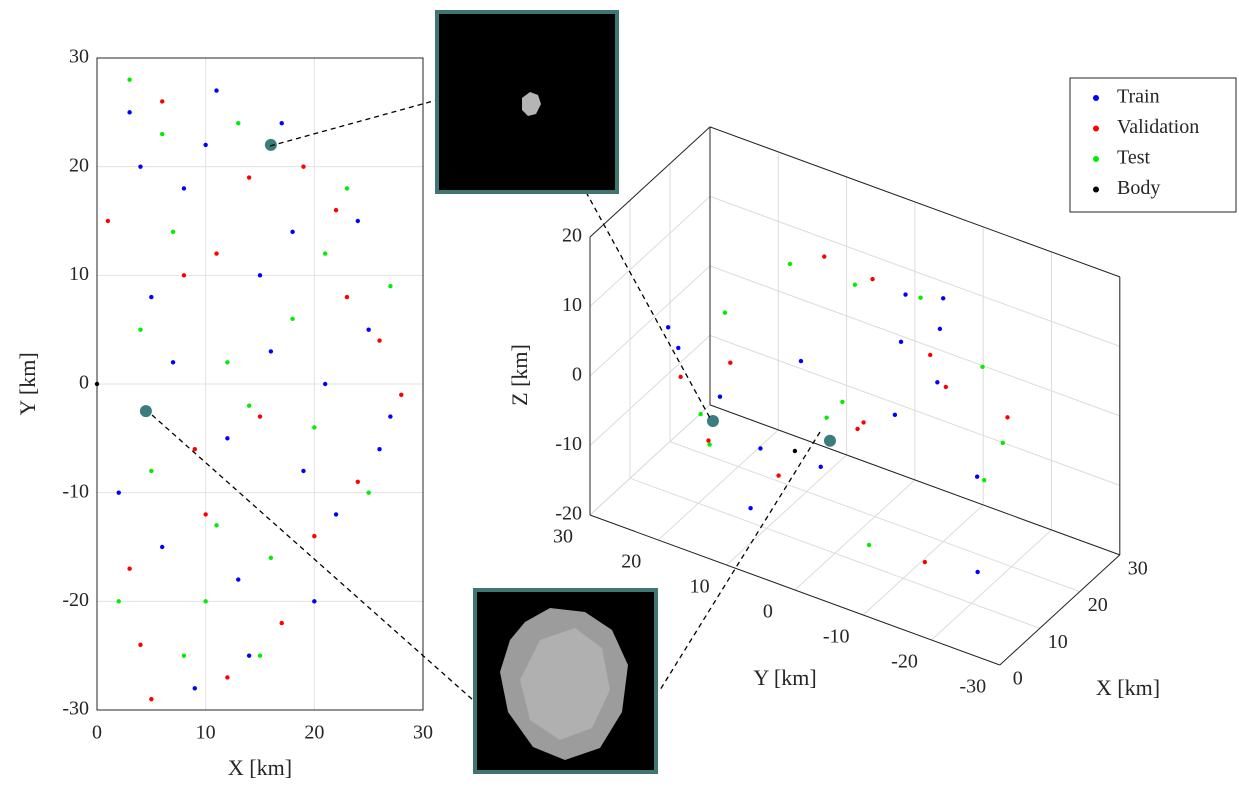 This screenshot has width=1239, height=787. What do you see at coordinates (1158, 127) in the screenshot?
I see `legend-label: Validation` at bounding box center [1158, 127].